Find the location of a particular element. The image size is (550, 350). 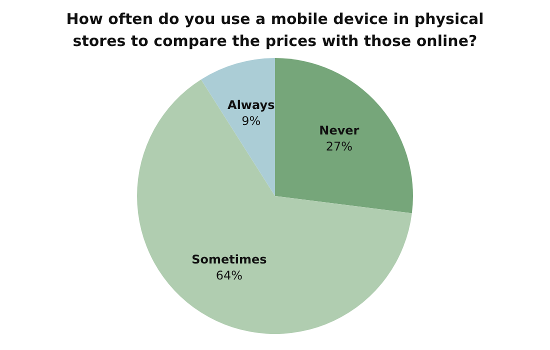

slice-label: Always is located at coordinates (251, 105).